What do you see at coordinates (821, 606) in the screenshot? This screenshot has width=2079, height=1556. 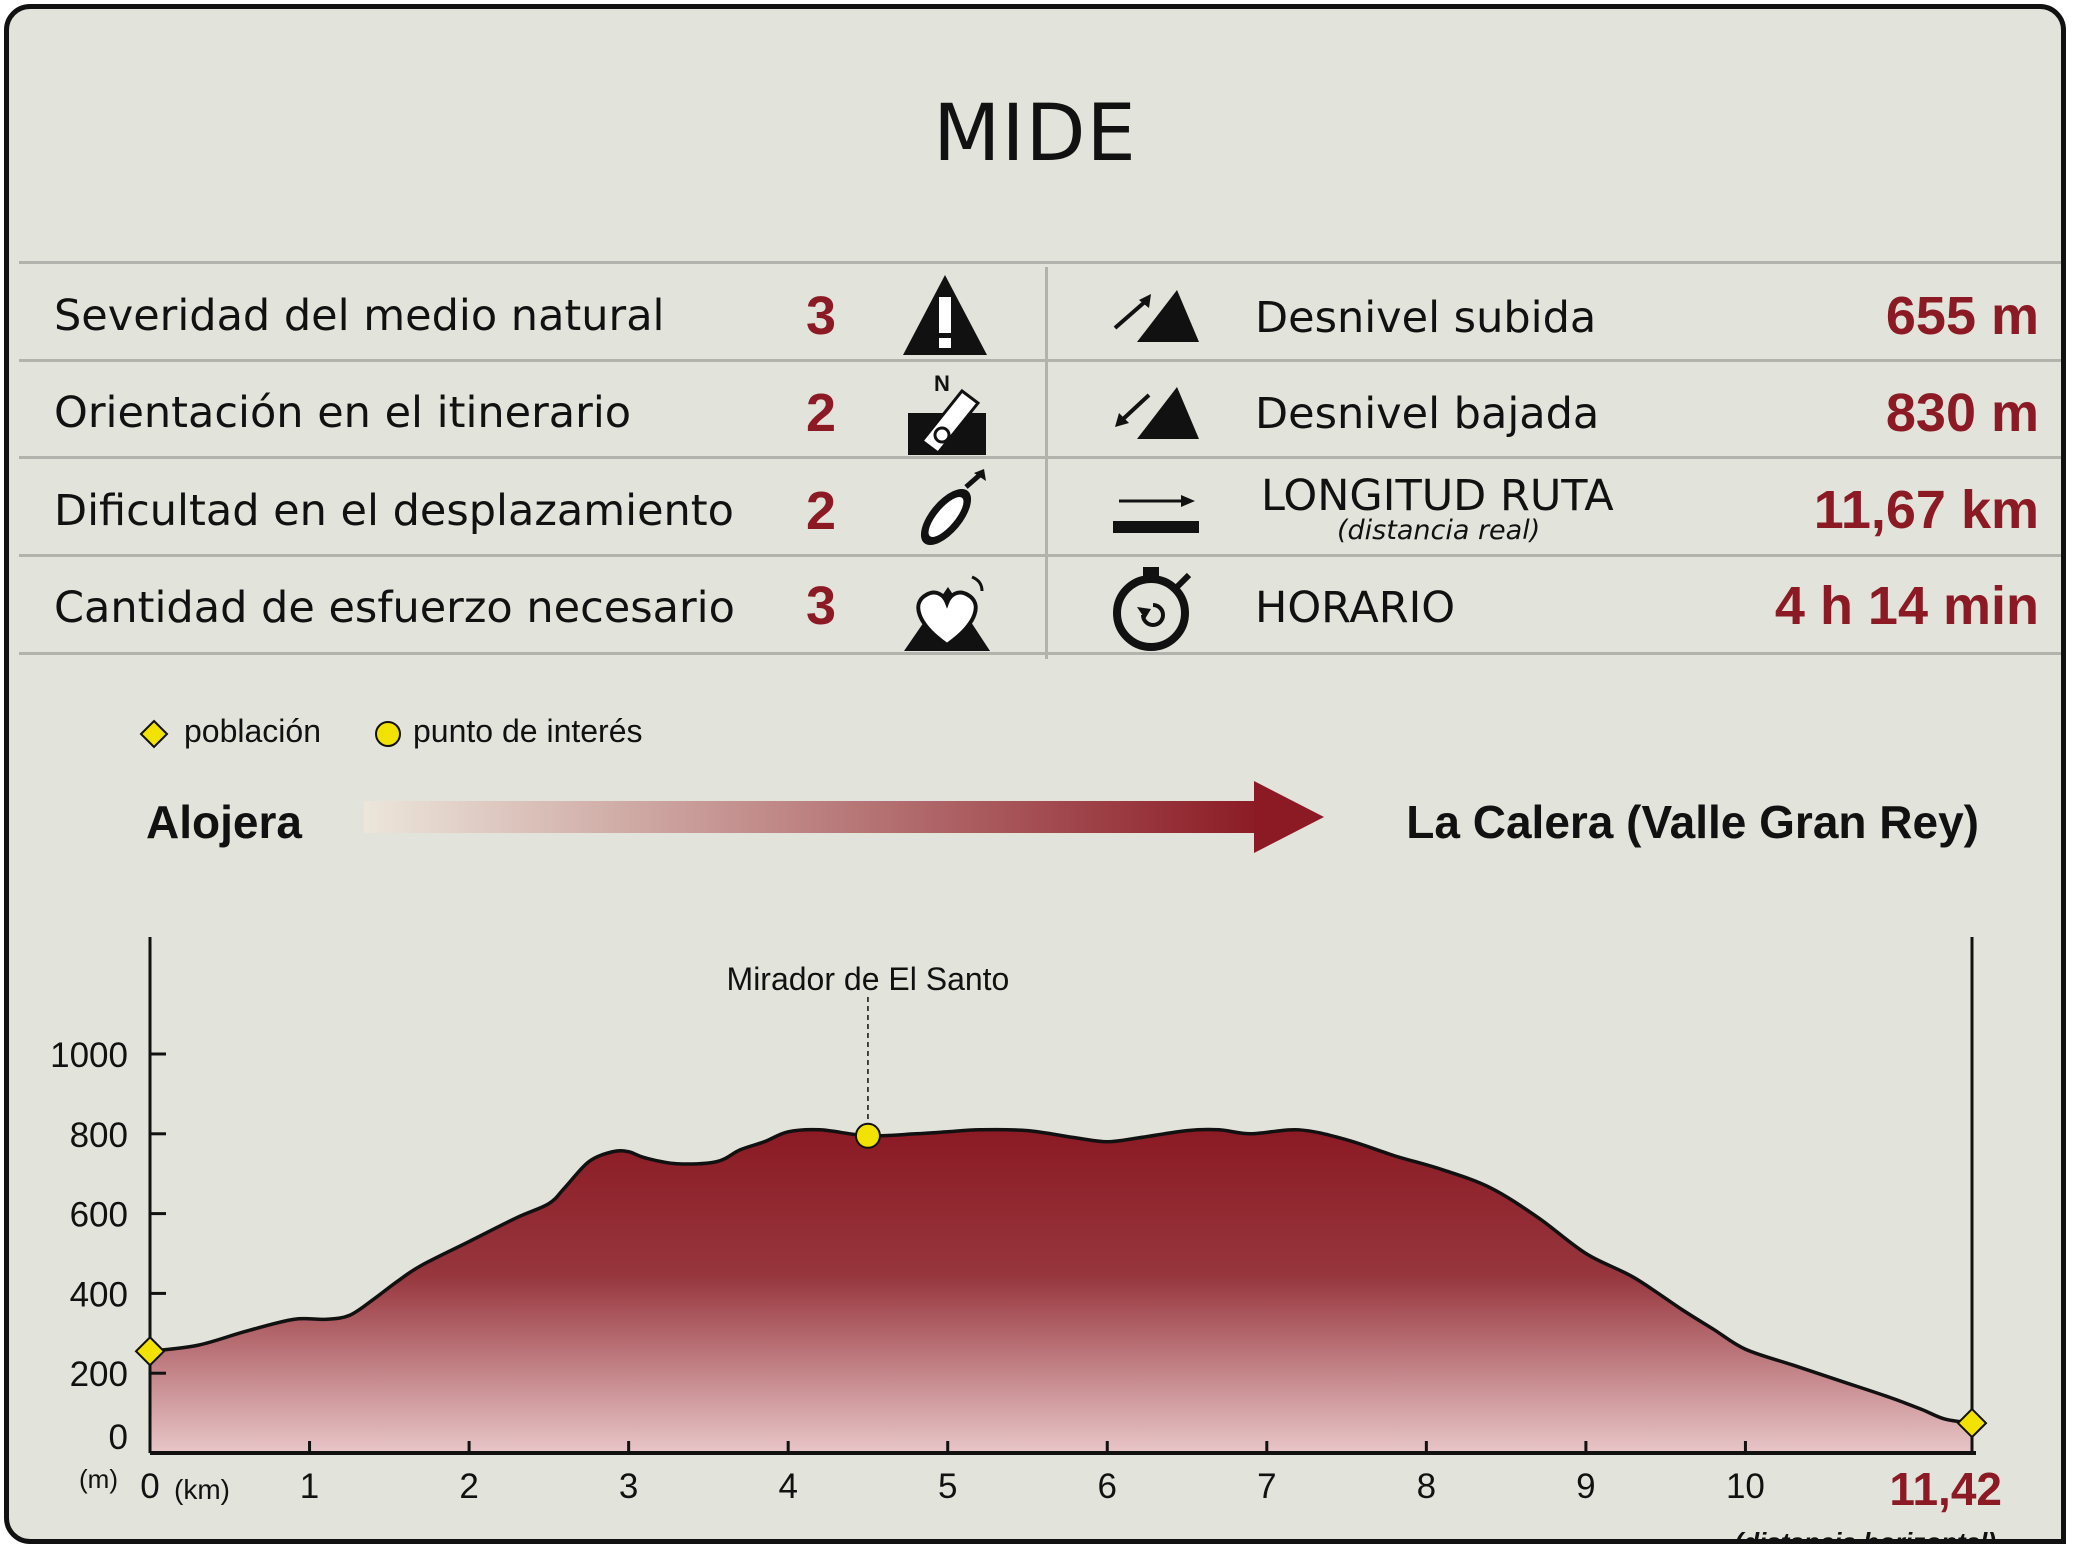 I see `mide-score-effort: 3` at bounding box center [821, 606].